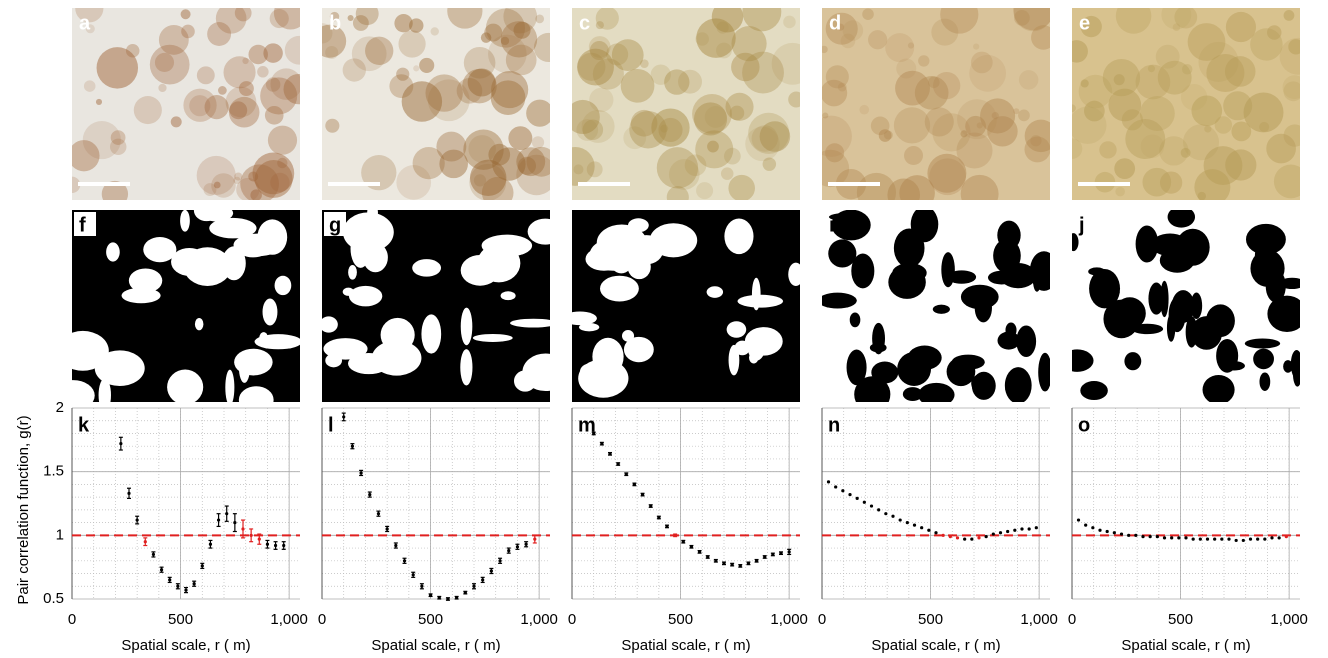 The width and height of the screenshot is (1328, 658). Describe the element at coordinates (85, 23) in the screenshot. I see `panel-label: a` at that location.